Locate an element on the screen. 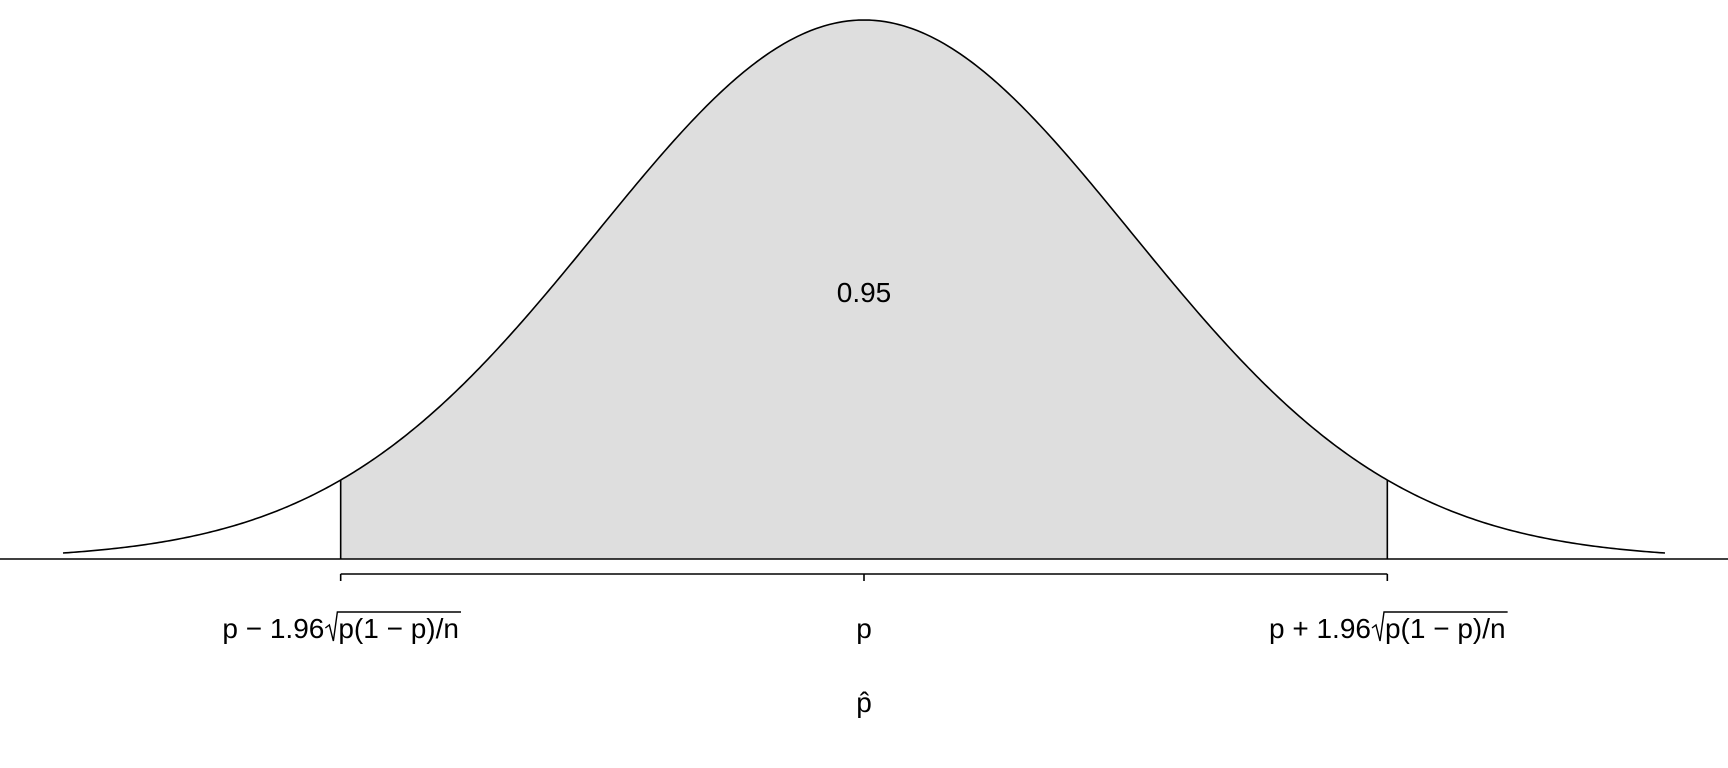 This screenshot has height=768, width=1728. x-axis-tick-labels: p − 1.96 p(1 − p)/n p p + 1.96 p(1 − p)/n is located at coordinates (865, 627).